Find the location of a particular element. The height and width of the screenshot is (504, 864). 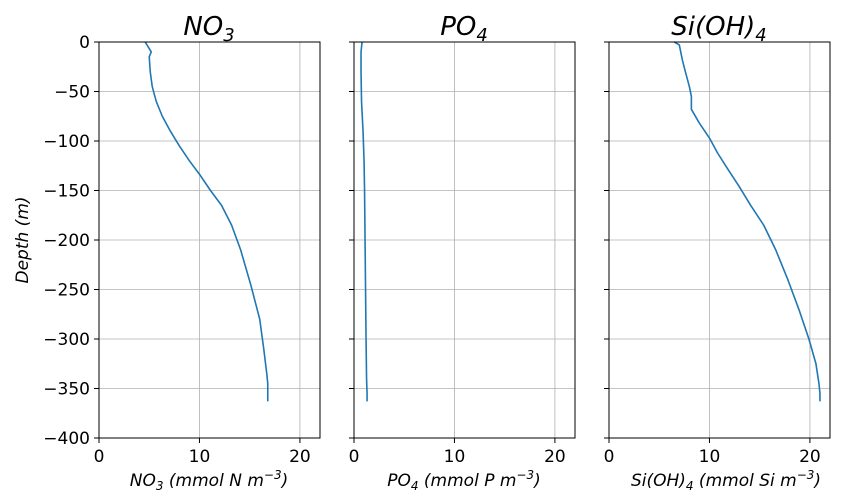

panel-3-title: Si(OH)4 is located at coordinates (718, 29).